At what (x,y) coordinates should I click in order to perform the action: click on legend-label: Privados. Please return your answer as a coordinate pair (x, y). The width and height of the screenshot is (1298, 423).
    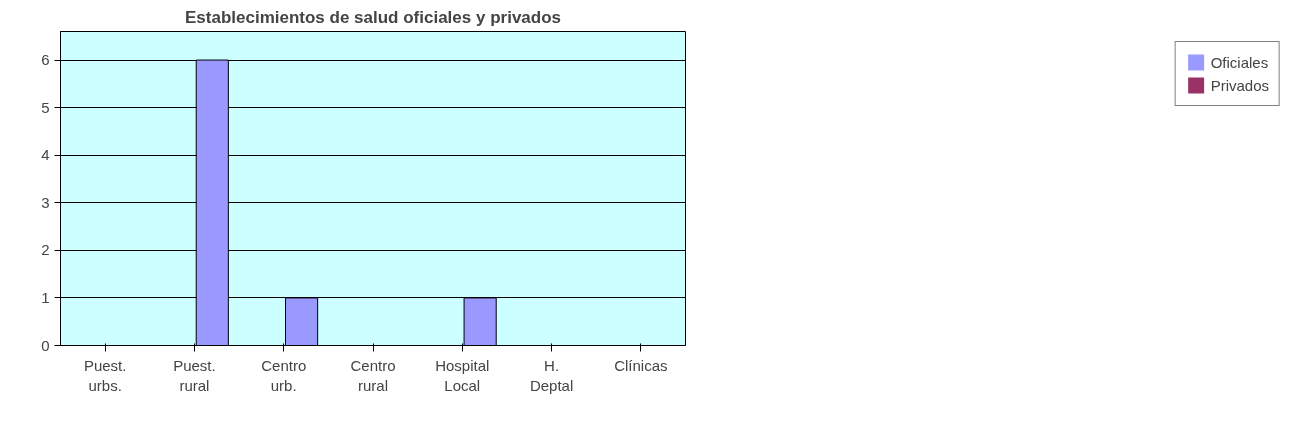
    Looking at the image, I should click on (1239, 85).